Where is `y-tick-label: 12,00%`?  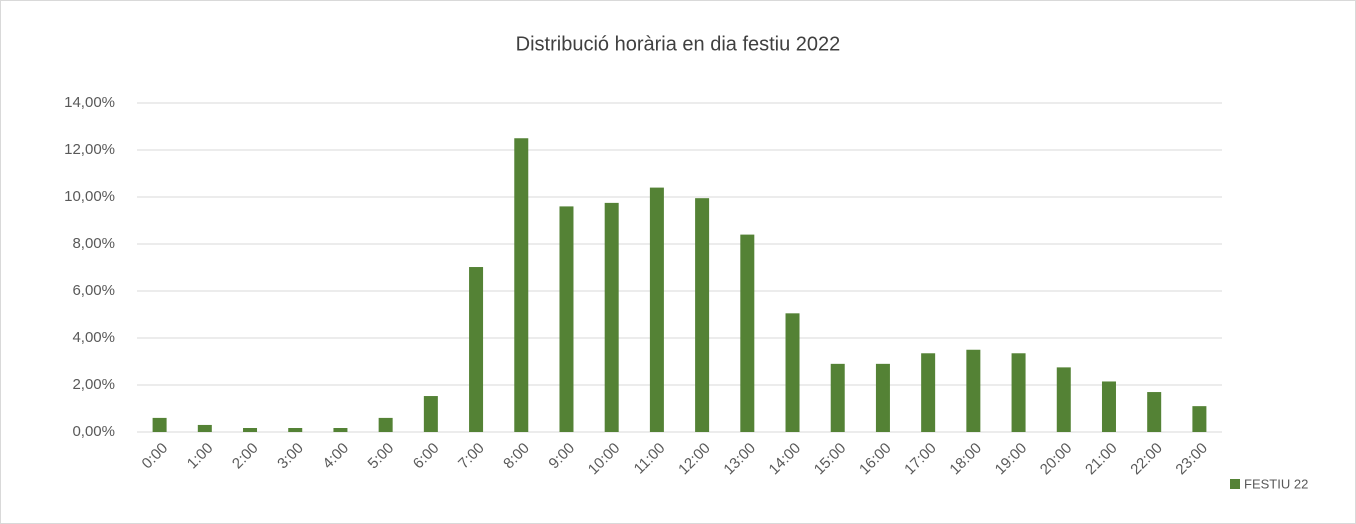
y-tick-label: 12,00% is located at coordinates (89, 149).